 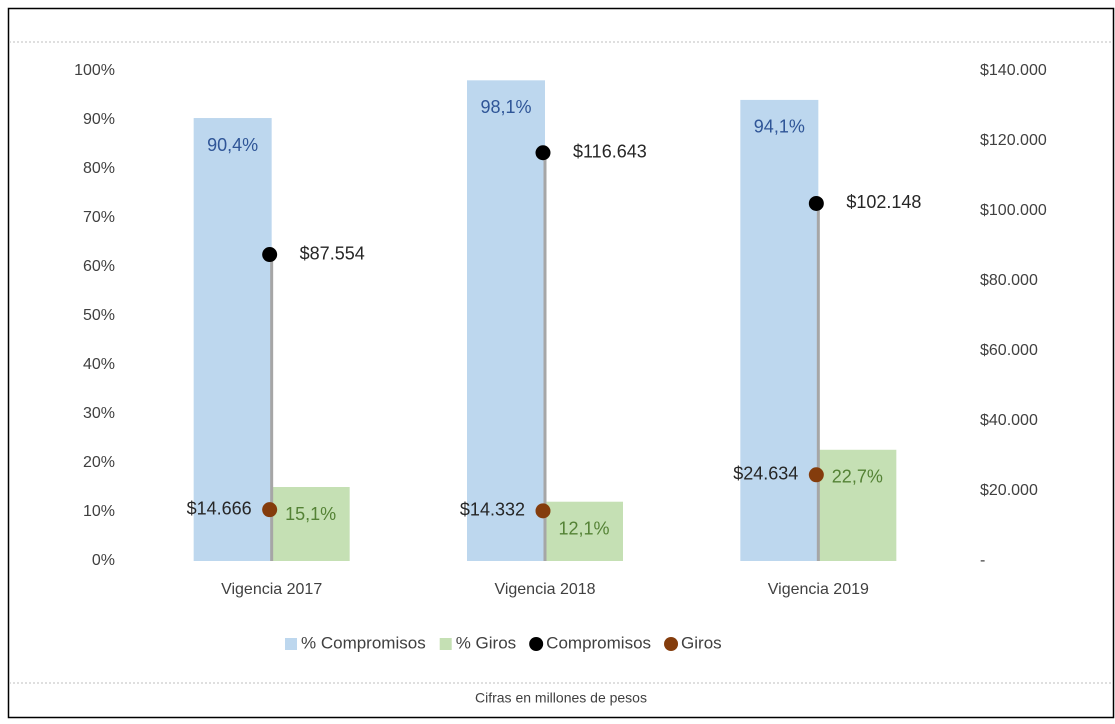 I want to click on y-tick-label: 0%, so click(x=103, y=560).